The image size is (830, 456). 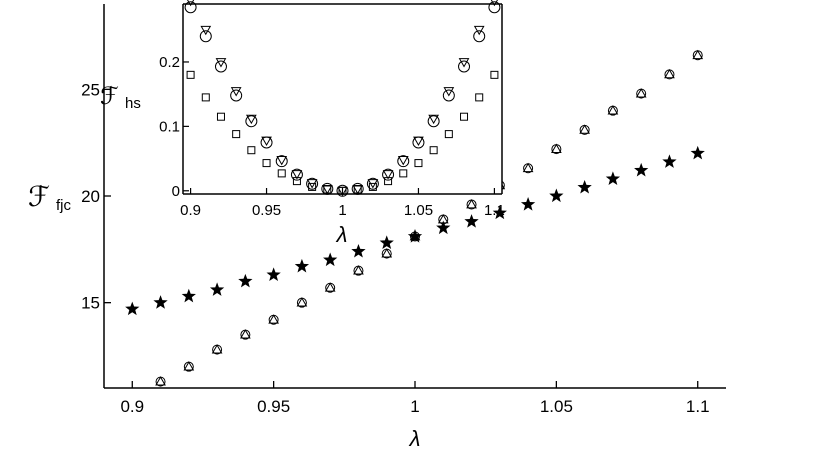 I want to click on inset-y-tick-label: 0.1, so click(x=169, y=126).